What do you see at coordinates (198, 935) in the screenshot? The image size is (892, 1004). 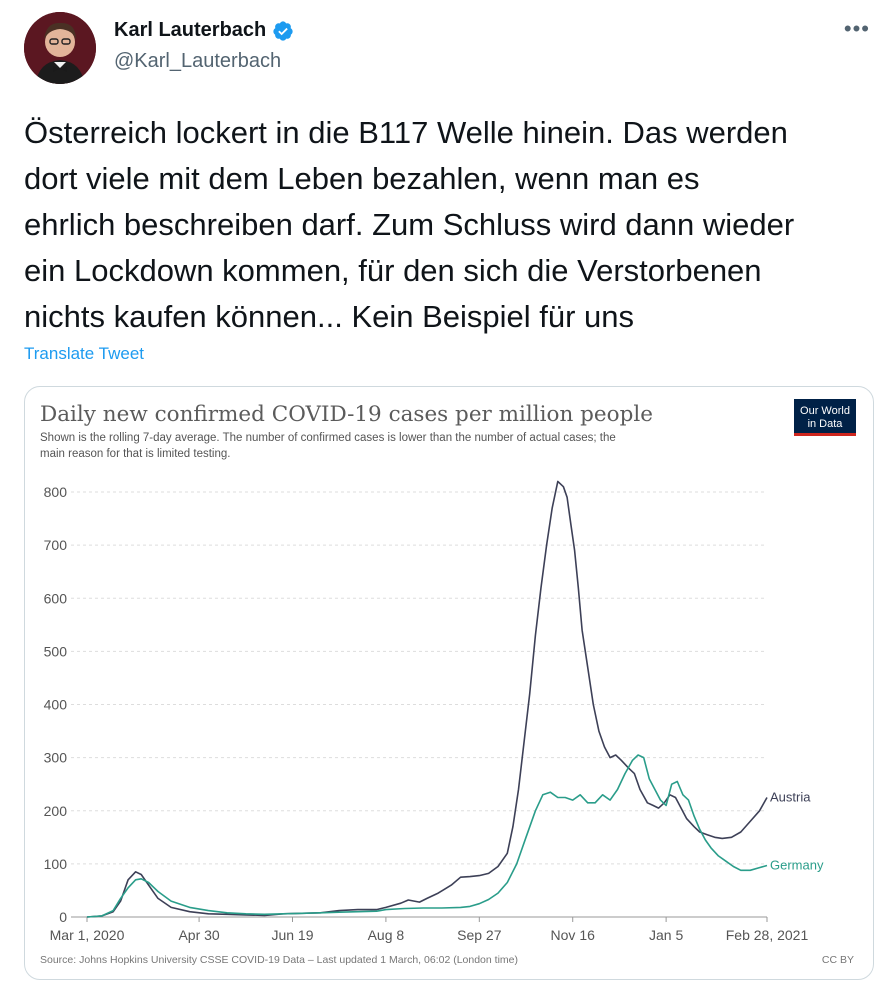 I see `x-tick-label: Apr 30` at bounding box center [198, 935].